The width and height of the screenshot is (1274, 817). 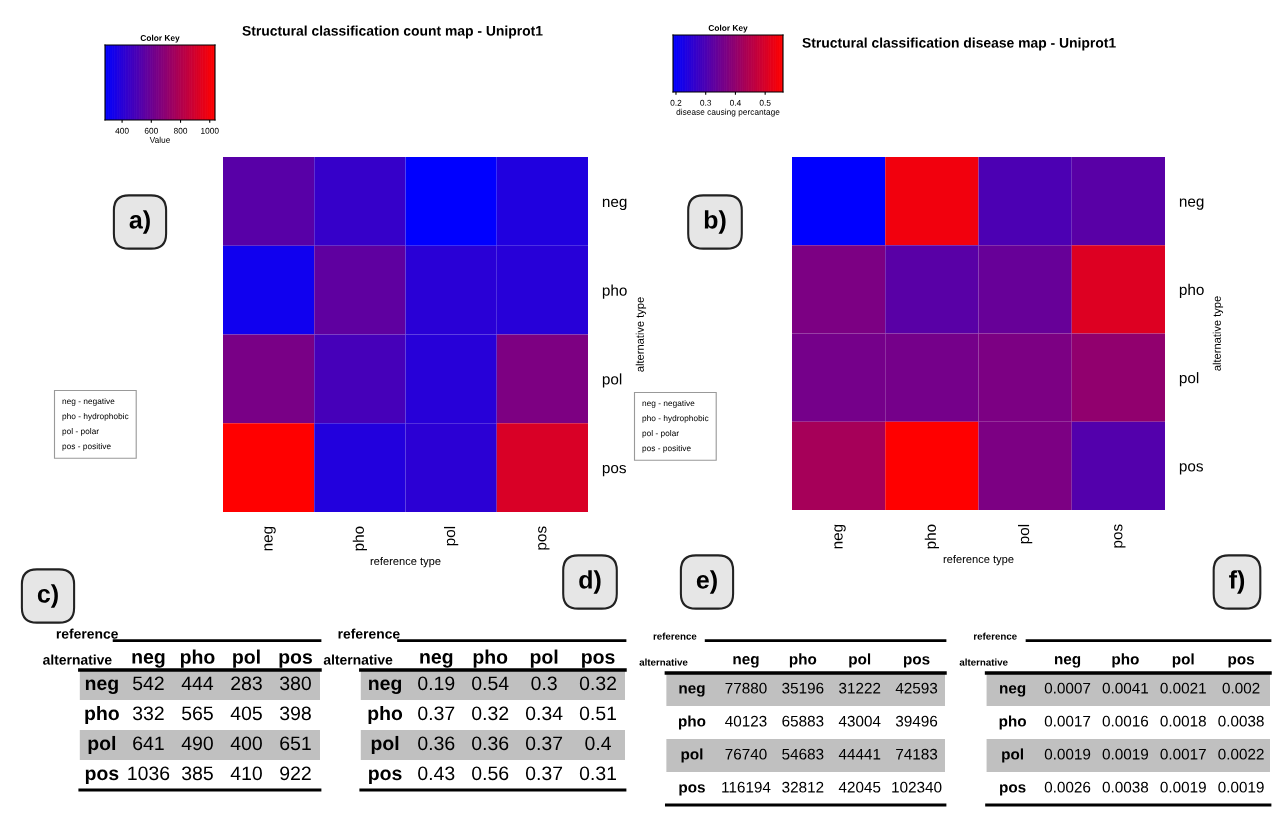 What do you see at coordinates (197, 683) in the screenshot?
I see `data-label: 444` at bounding box center [197, 683].